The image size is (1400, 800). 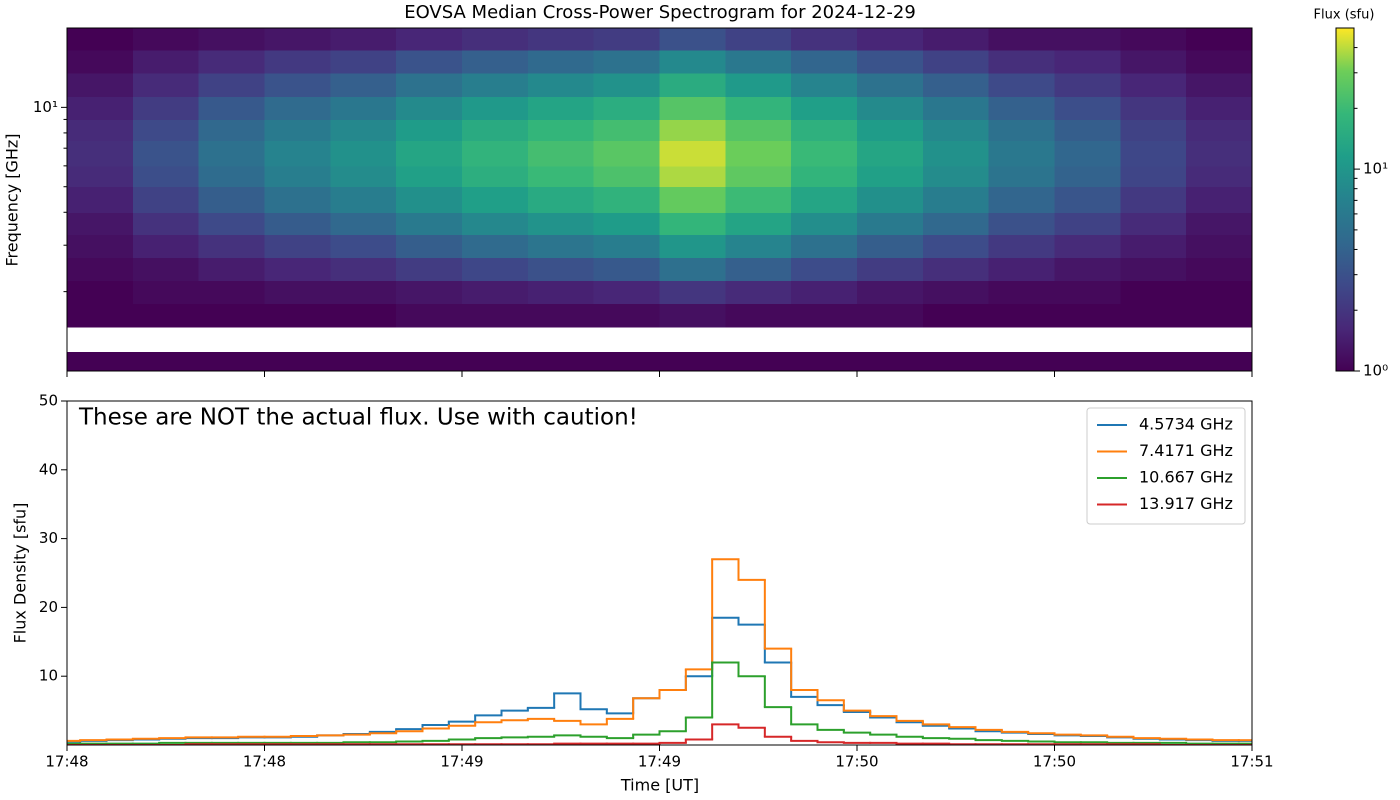 What do you see at coordinates (12, 199) in the screenshot?
I see `y-axis-label: Frequency [GHz]` at bounding box center [12, 199].